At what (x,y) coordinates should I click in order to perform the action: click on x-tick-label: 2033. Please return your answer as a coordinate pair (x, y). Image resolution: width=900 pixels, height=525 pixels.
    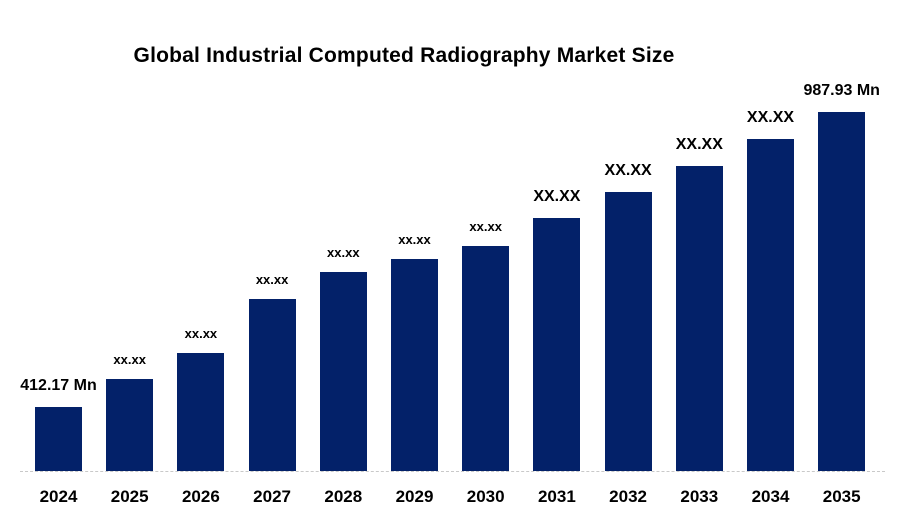
    Looking at the image, I should click on (699, 496).